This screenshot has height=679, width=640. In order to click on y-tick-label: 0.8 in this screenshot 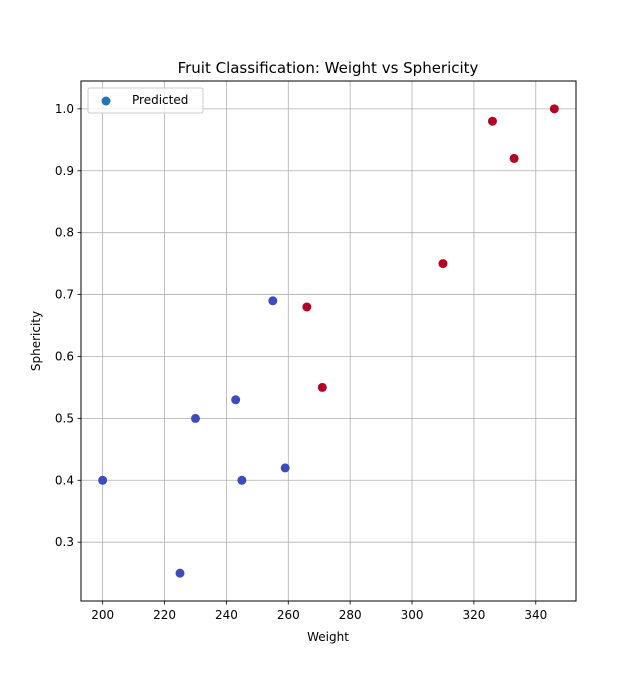, I will do `click(64, 233)`.